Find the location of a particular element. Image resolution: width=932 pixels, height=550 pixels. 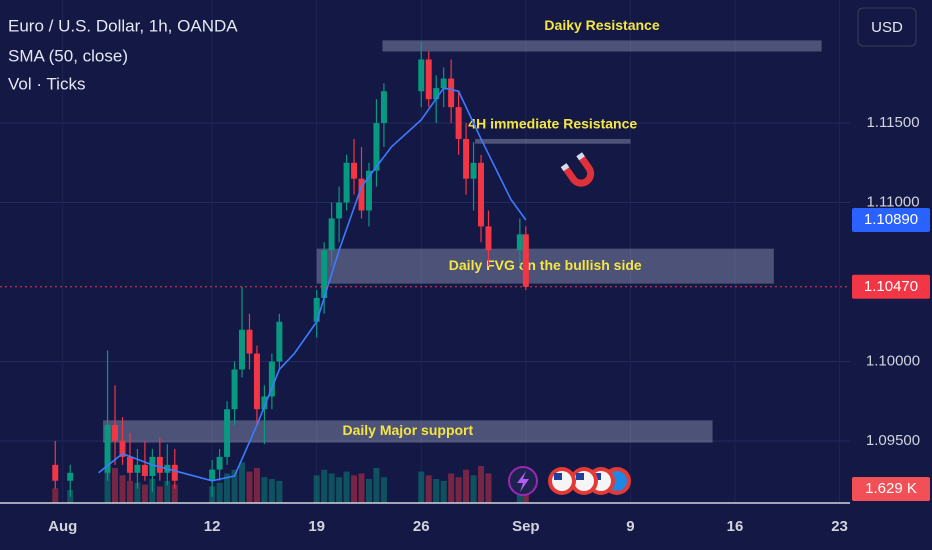

x-tick-label: 26 is located at coordinates (421, 526).